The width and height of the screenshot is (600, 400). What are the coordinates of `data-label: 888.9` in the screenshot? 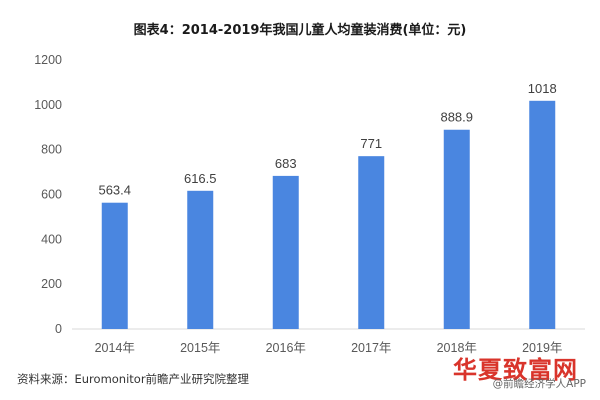 It's located at (456, 117).